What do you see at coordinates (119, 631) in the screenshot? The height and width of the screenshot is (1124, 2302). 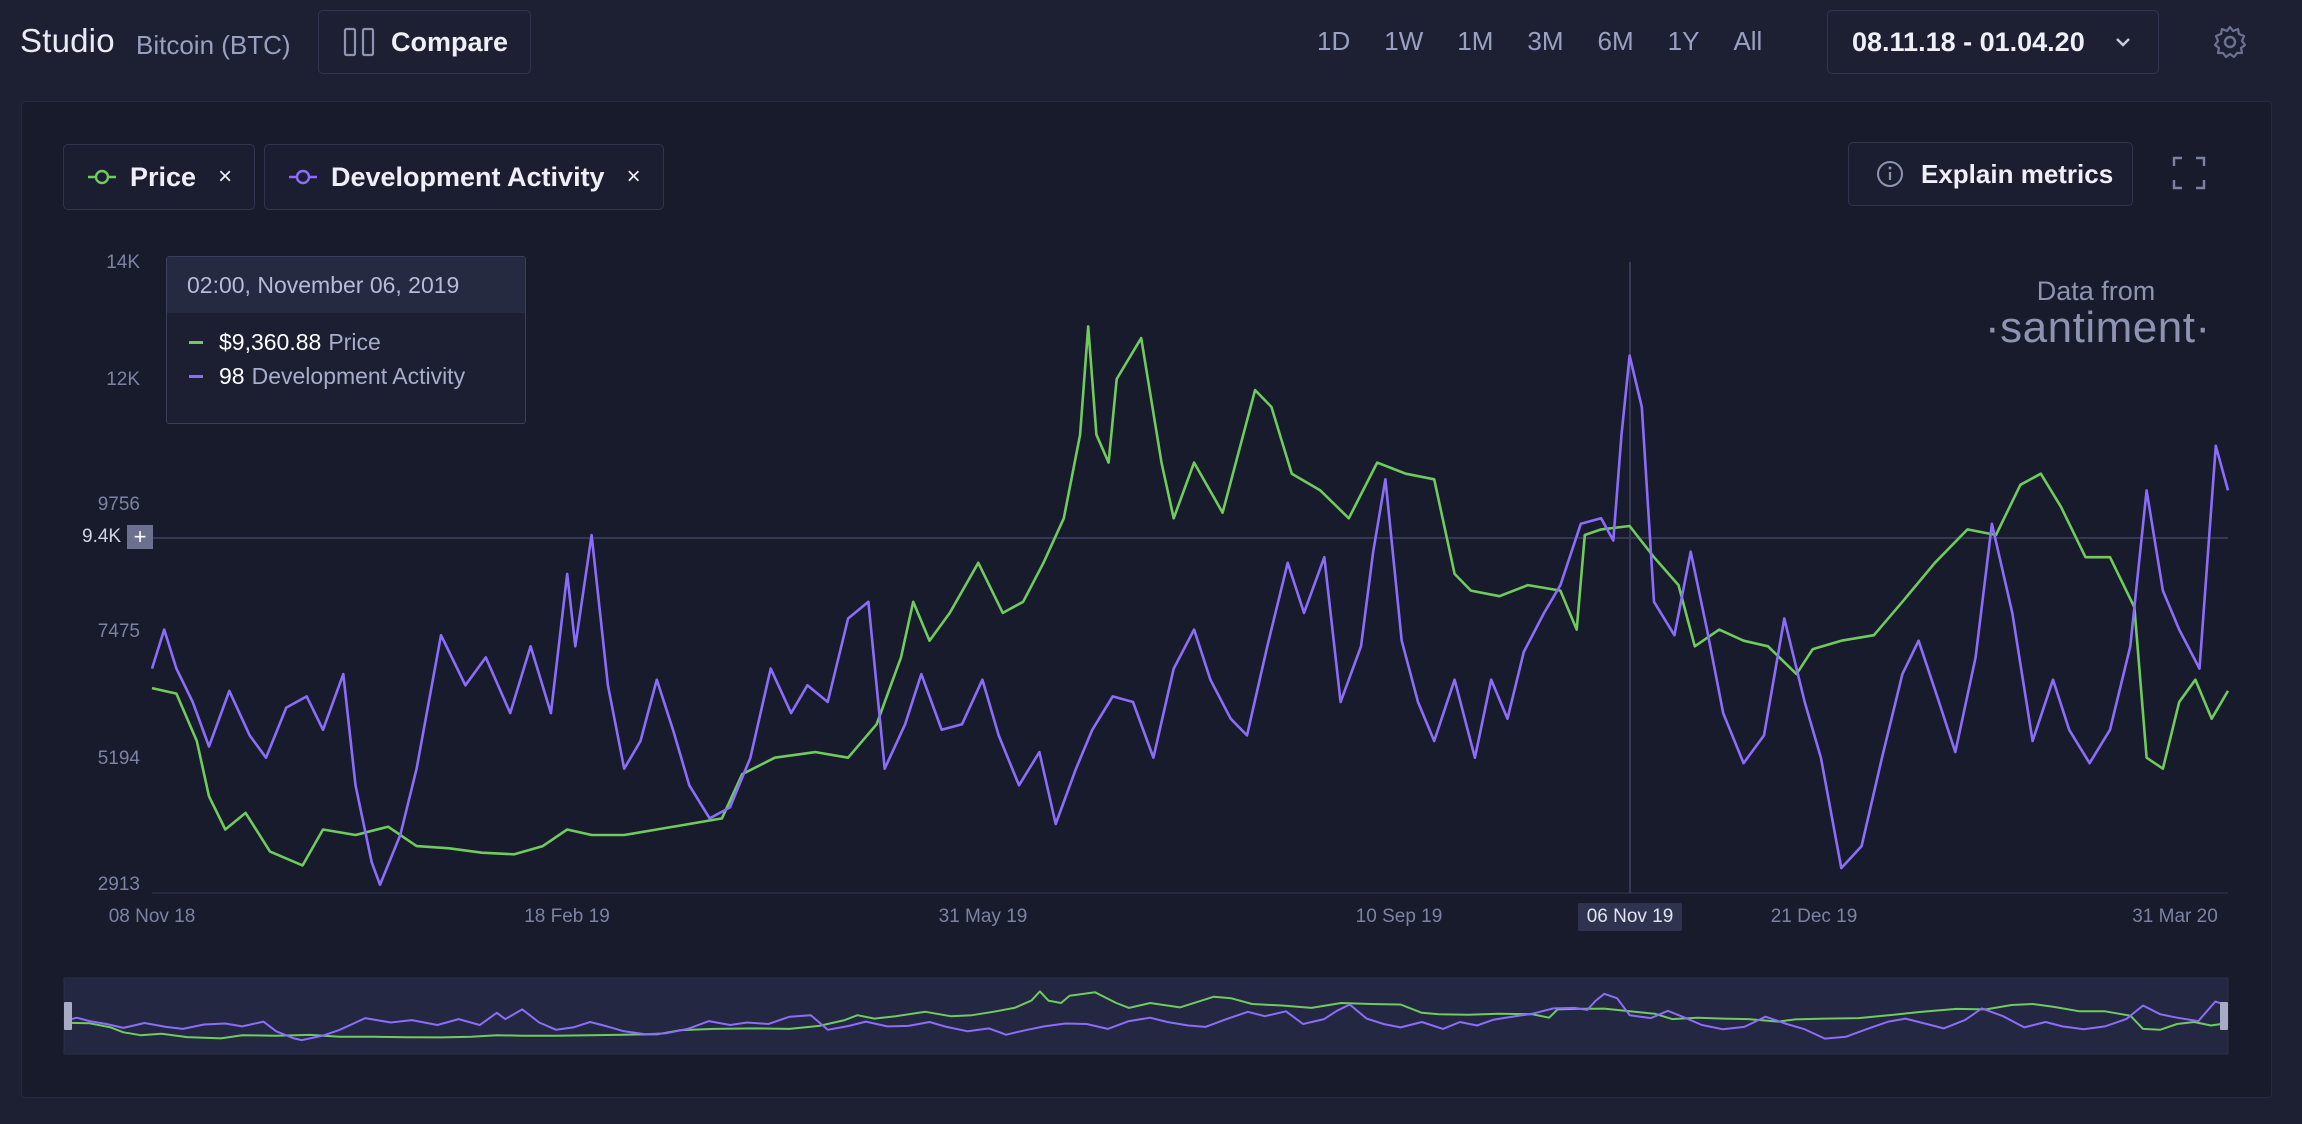 I see `y-tick-label: 7475` at bounding box center [119, 631].